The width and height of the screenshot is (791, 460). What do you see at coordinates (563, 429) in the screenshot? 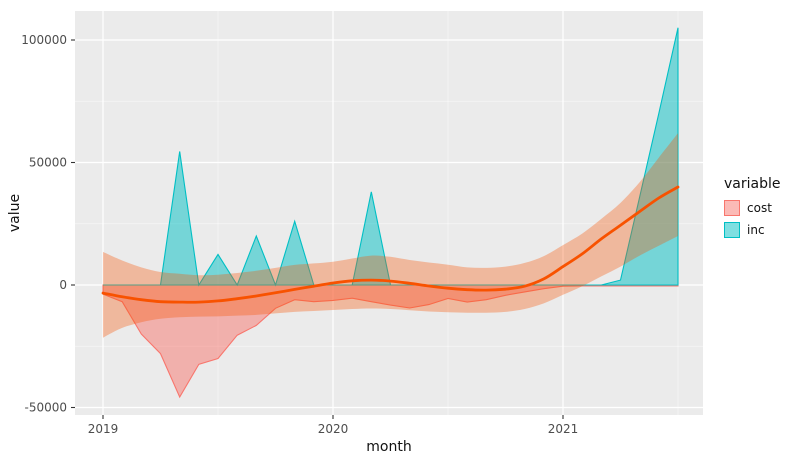
I see `x-tick-label: 2021` at bounding box center [563, 429].